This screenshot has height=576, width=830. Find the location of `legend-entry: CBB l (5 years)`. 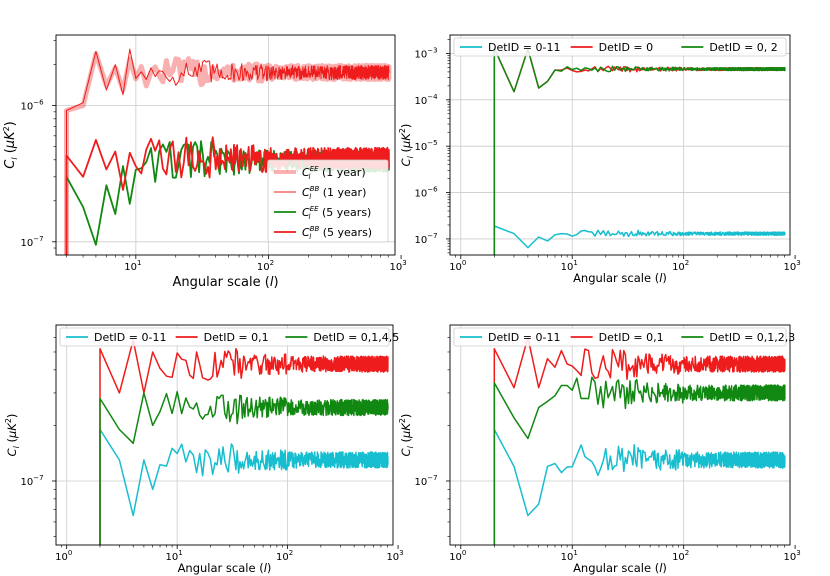

legend-entry: CBB l (5 years) is located at coordinates (337, 233).